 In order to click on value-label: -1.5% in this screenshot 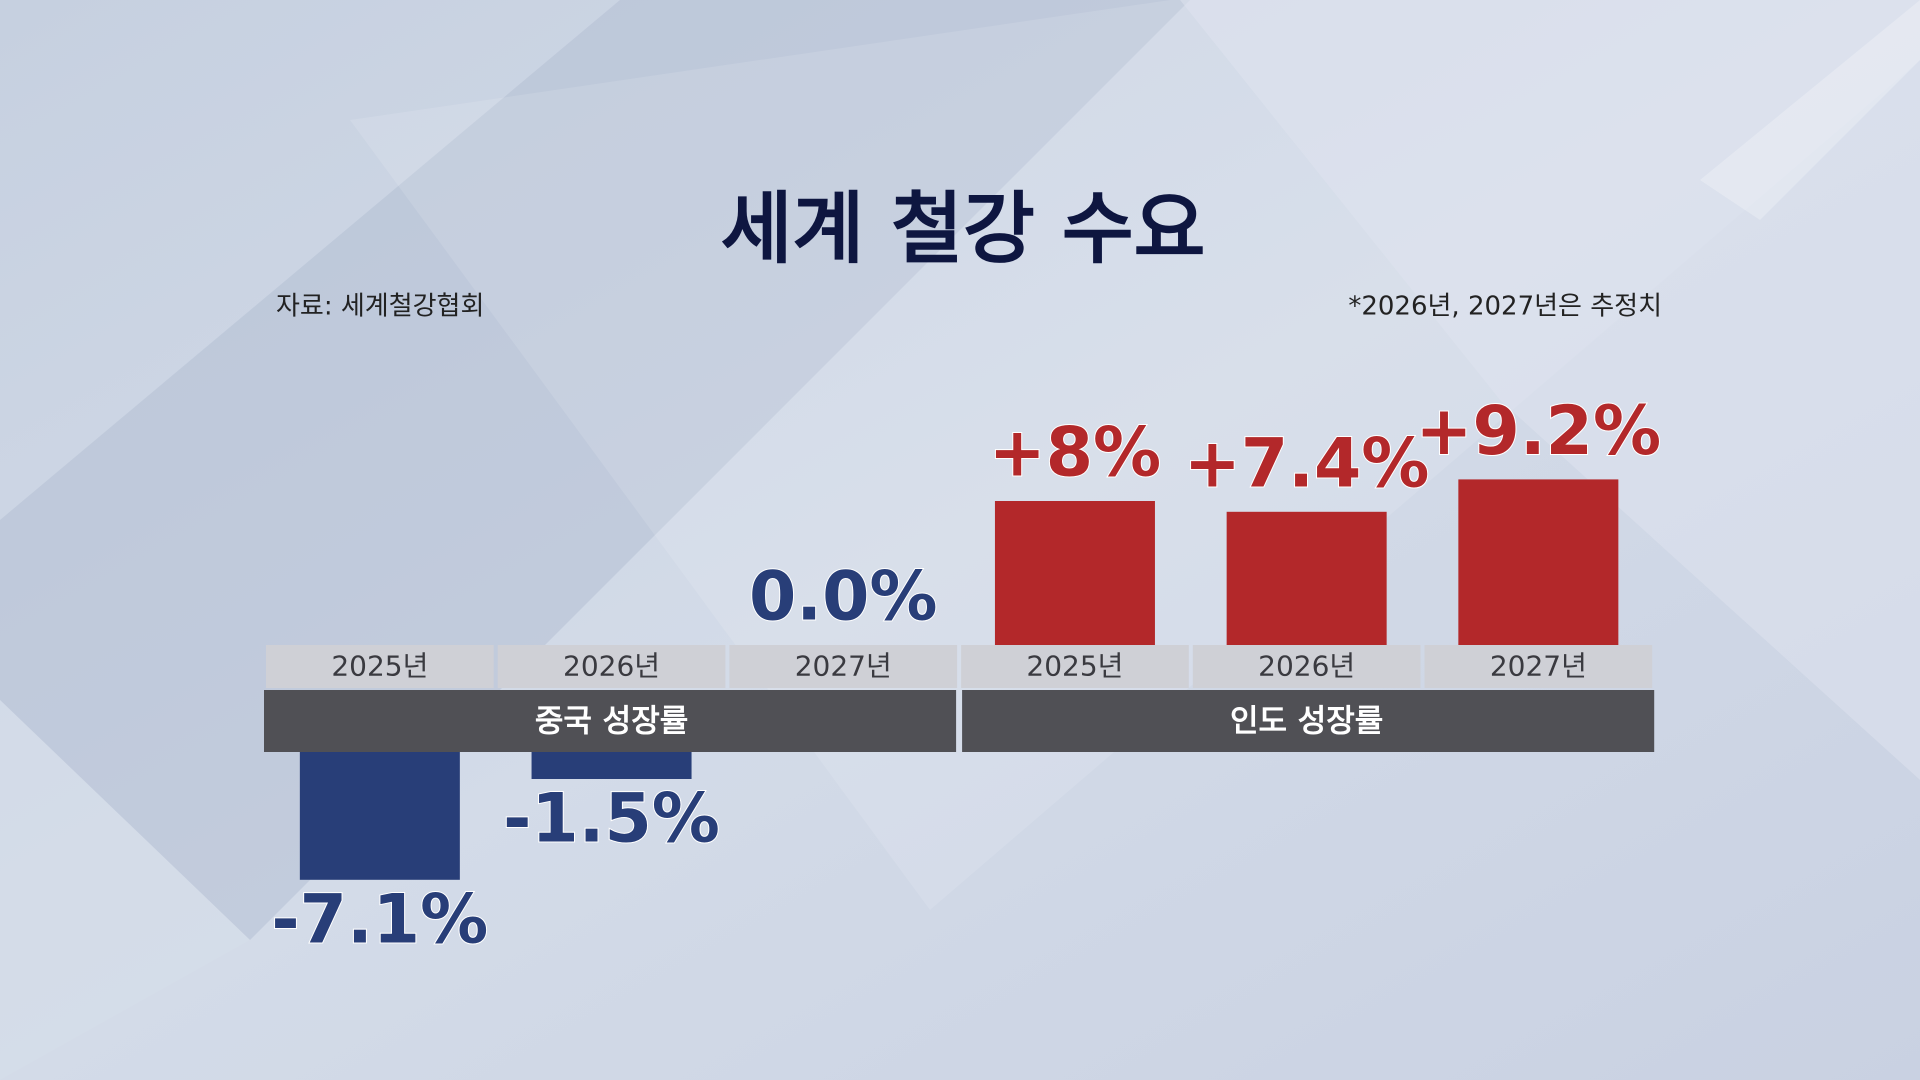, I will do `click(611, 819)`.